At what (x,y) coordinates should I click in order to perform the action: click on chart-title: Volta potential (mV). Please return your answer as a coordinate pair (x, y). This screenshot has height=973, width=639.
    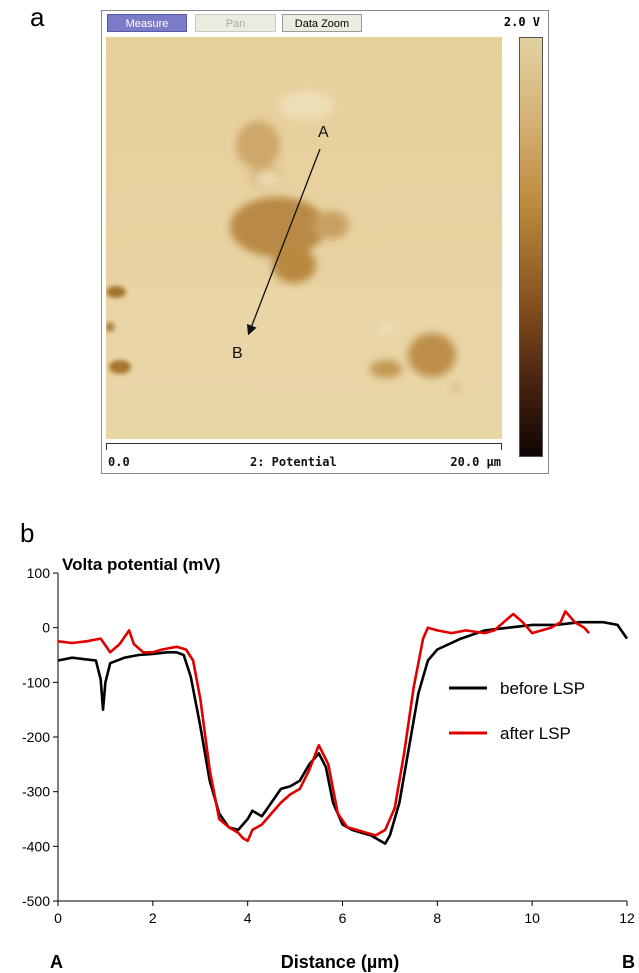
    Looking at the image, I should click on (141, 564).